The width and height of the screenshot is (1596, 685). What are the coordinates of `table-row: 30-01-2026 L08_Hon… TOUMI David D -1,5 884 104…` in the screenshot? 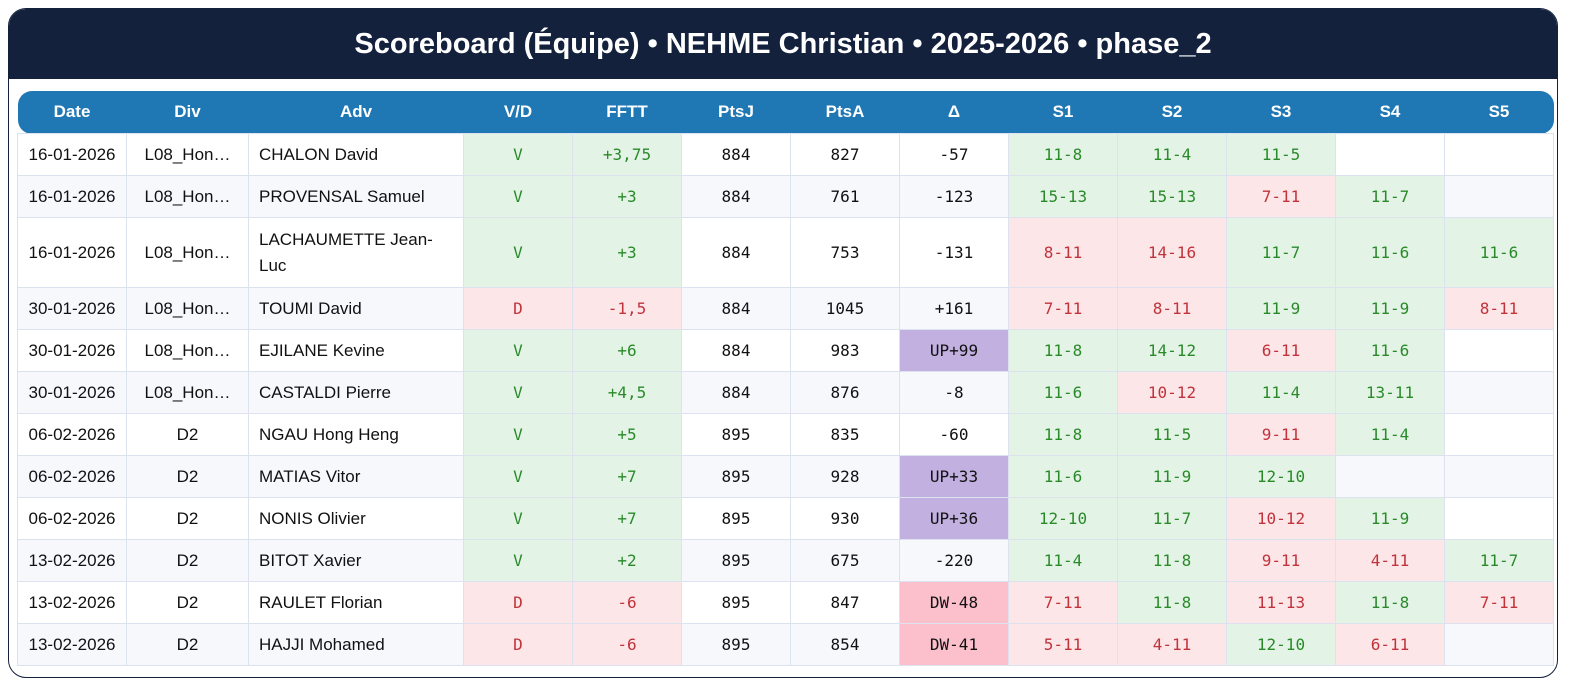 It's located at (785, 308).